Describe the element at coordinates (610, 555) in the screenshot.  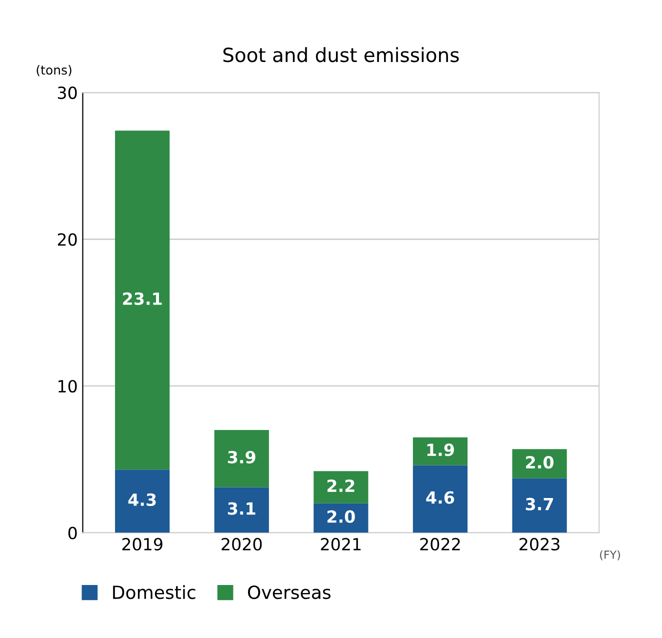
I see `x-axis-title: (FY)` at that location.